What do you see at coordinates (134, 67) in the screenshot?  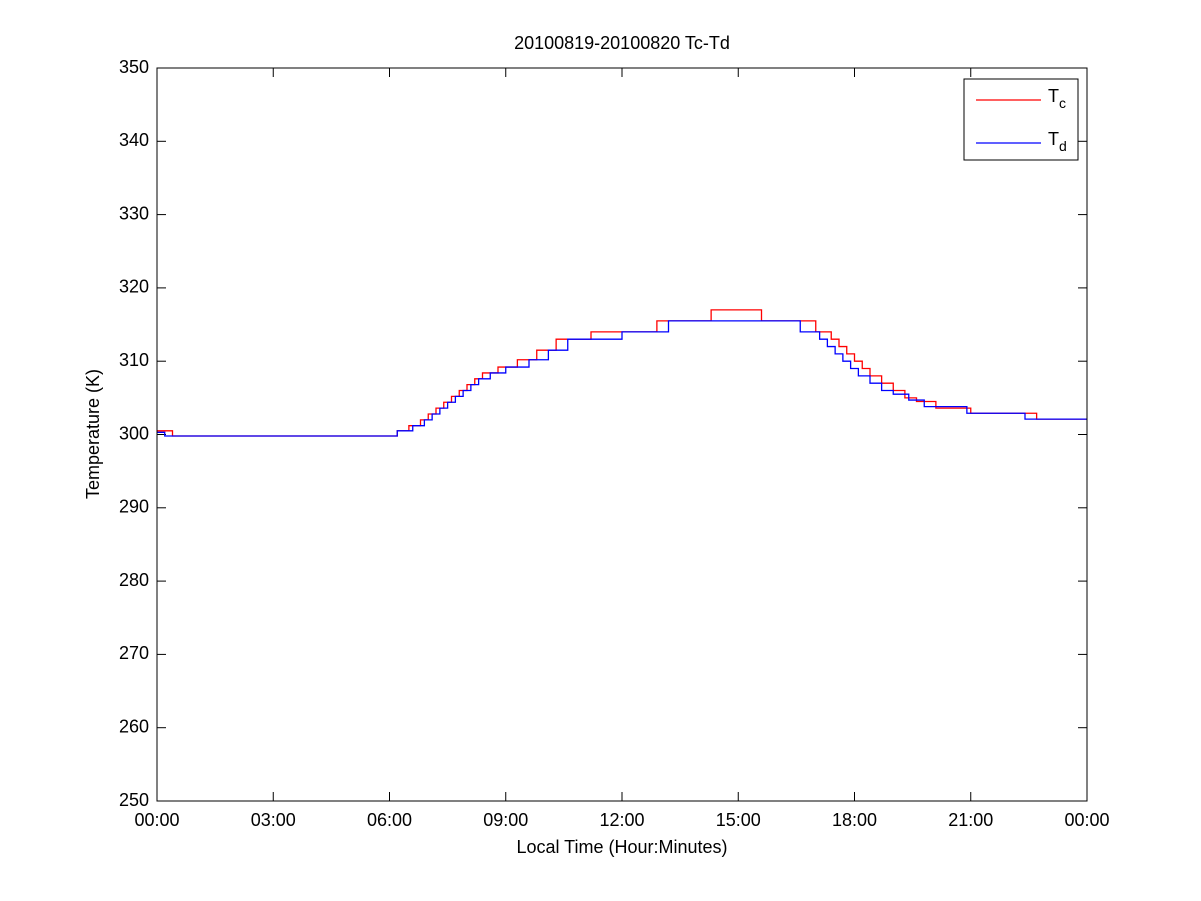 I see `y-tick-label: 350` at bounding box center [134, 67].